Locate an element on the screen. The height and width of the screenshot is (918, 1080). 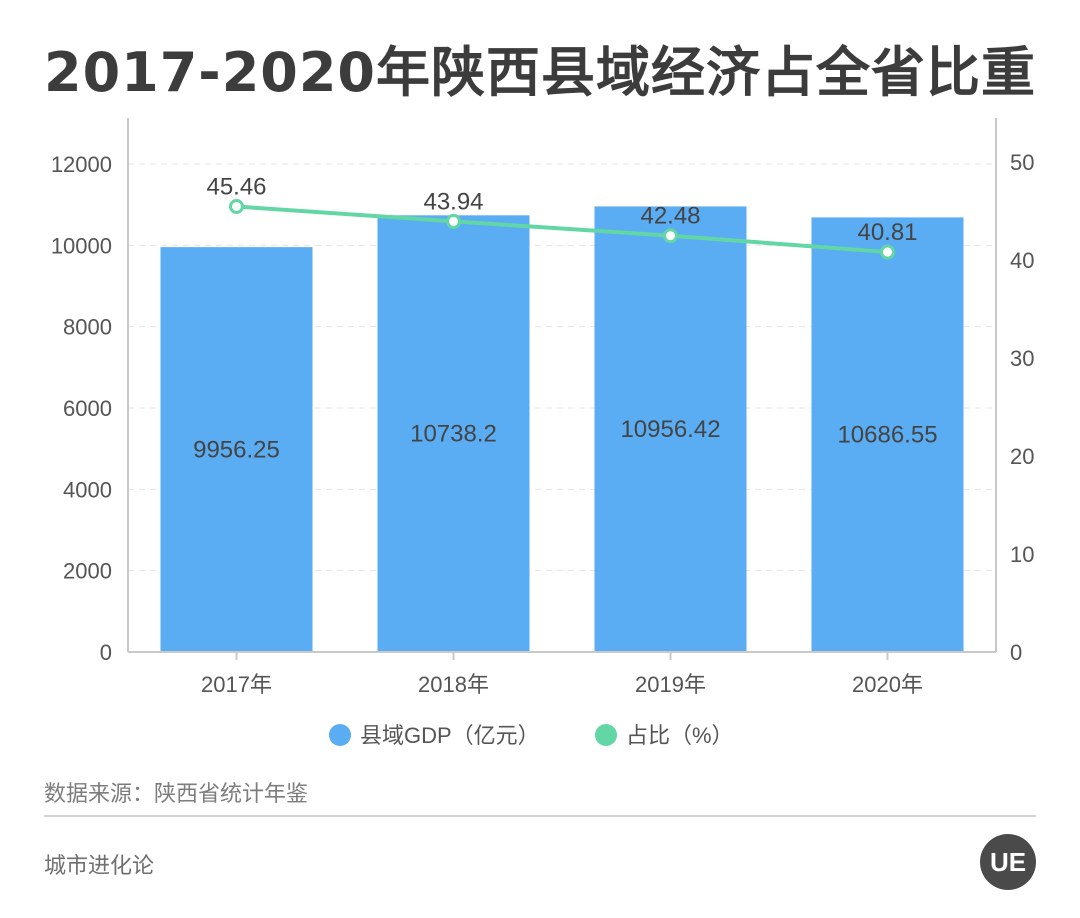
brand-name: 城市进化论 is located at coordinates (99, 866).